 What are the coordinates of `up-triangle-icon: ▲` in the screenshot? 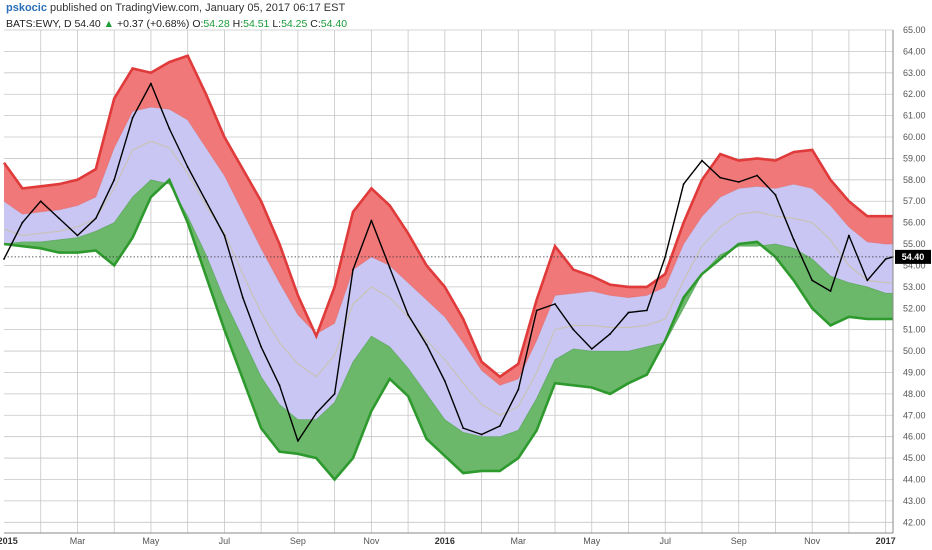 It's located at (109, 24).